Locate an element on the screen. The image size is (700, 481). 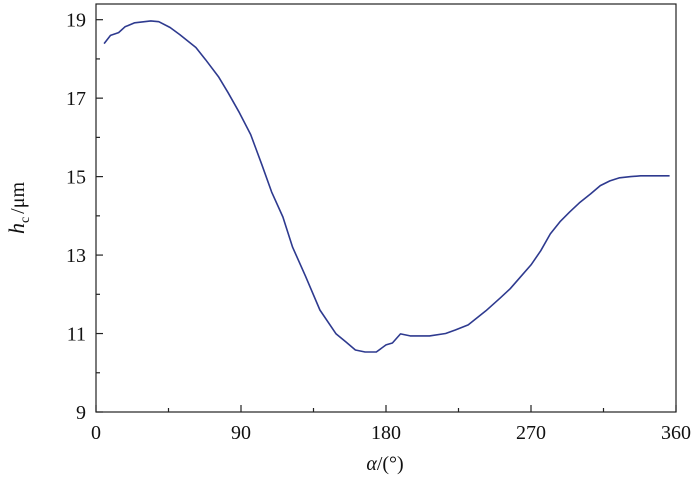
x-tick-label: 360 is located at coordinates (676, 433).